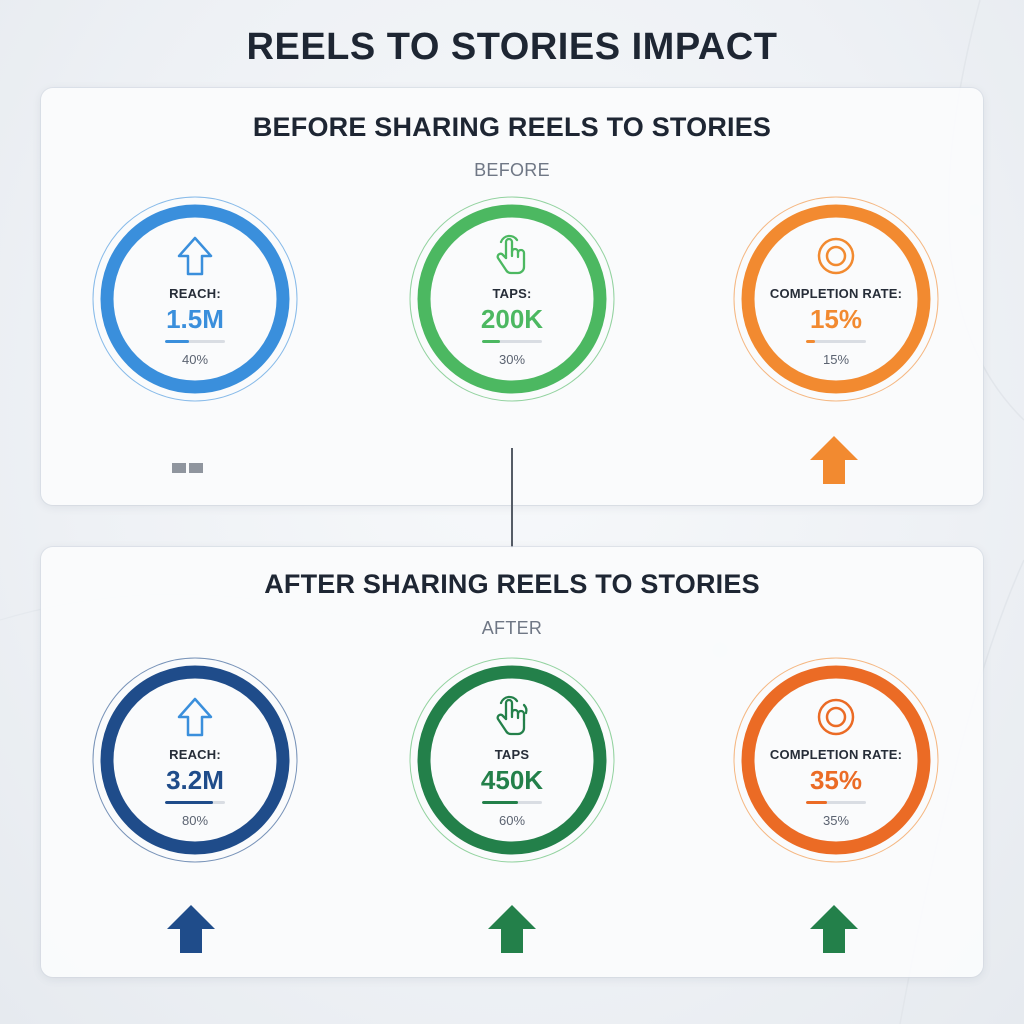 The image size is (1024, 1024). Describe the element at coordinates (512, 780) in the screenshot. I see `taps-value: 450K` at that location.